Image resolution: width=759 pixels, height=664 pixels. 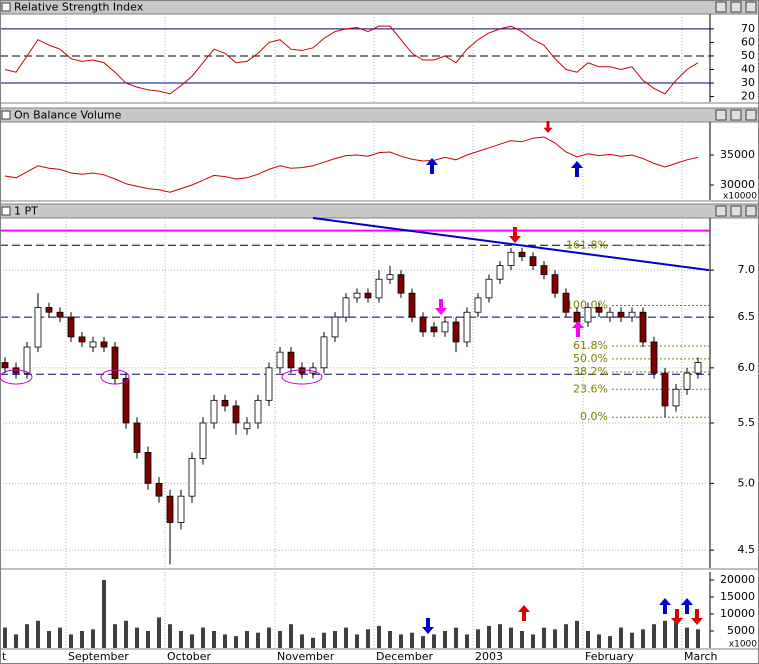 What do you see at coordinates (737, 579) in the screenshot?
I see `y-tick-label: 20000` at bounding box center [737, 579].